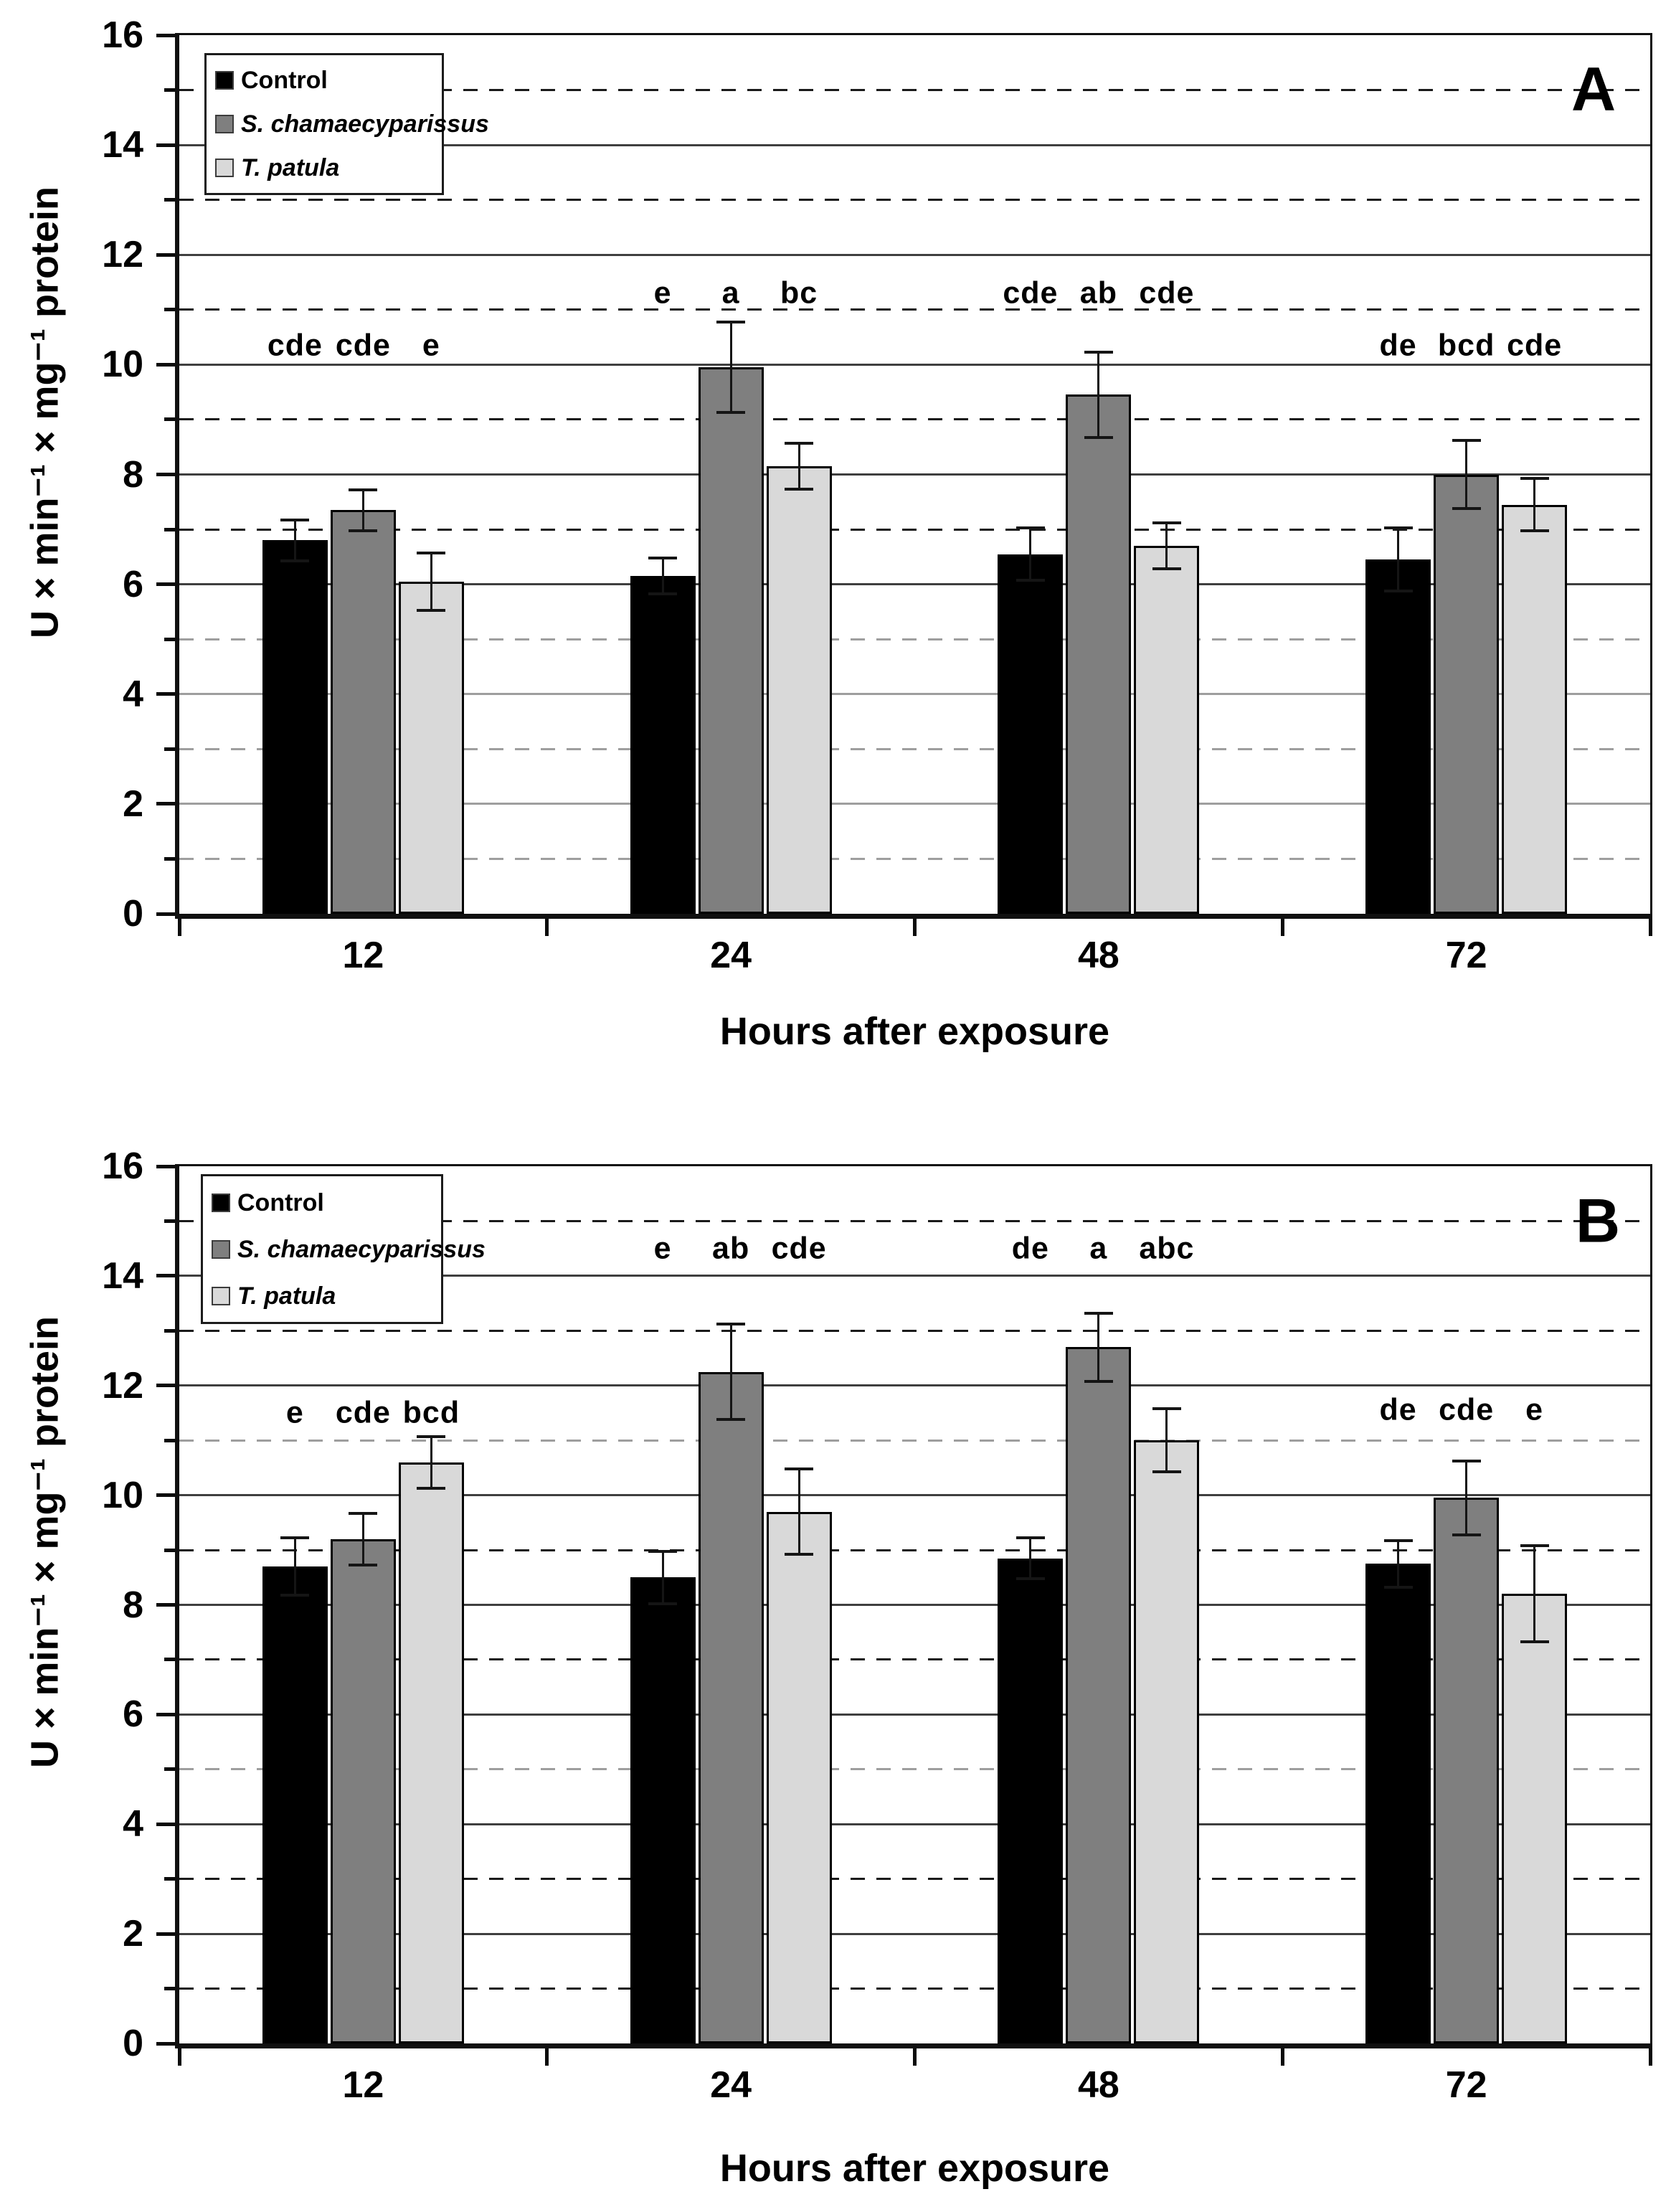 The image size is (1676, 2212). I want to click on bar-B-24h-control, so click(663, 1810).